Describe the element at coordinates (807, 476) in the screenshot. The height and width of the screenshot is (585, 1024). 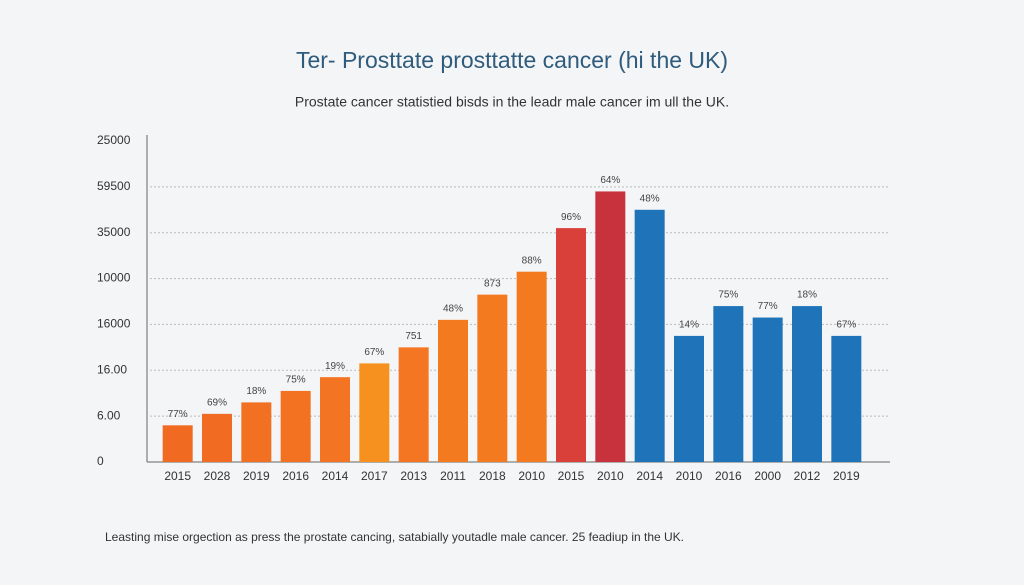
I see `x-tick-label: 2012` at that location.